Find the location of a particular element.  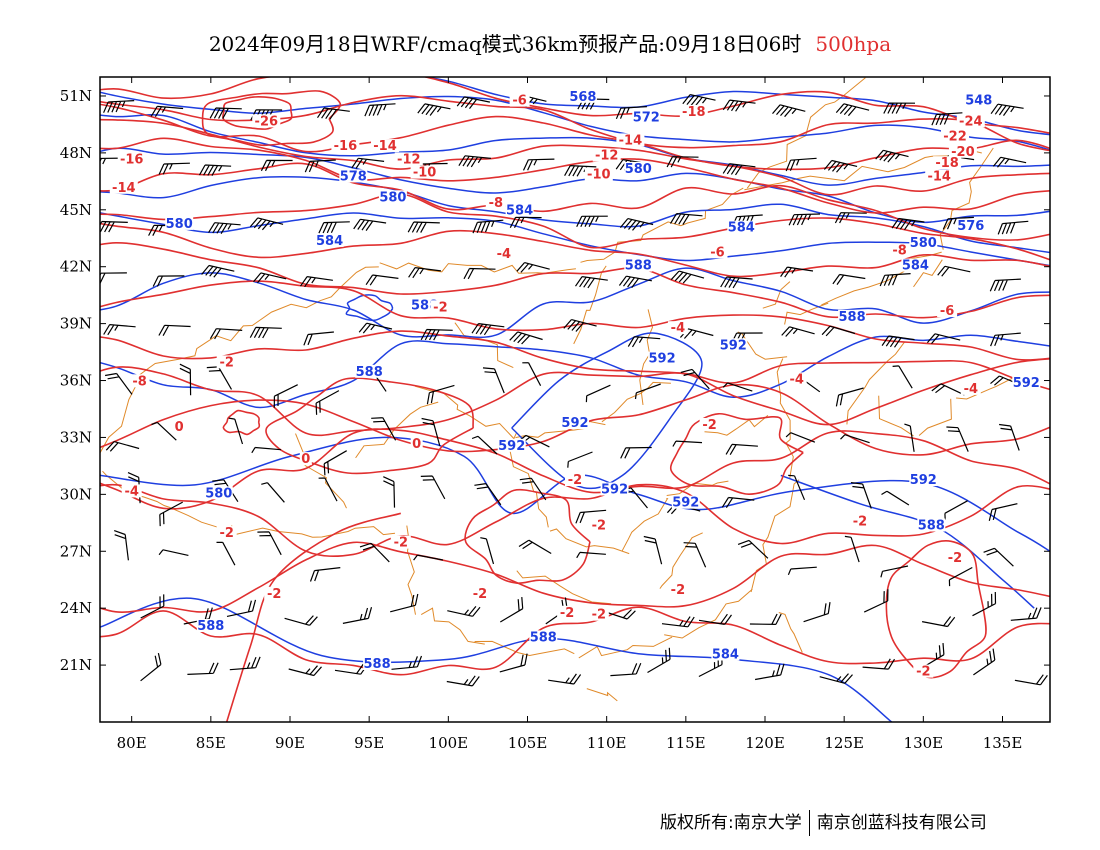

lon-tick-label: 105E is located at coordinates (528, 743).